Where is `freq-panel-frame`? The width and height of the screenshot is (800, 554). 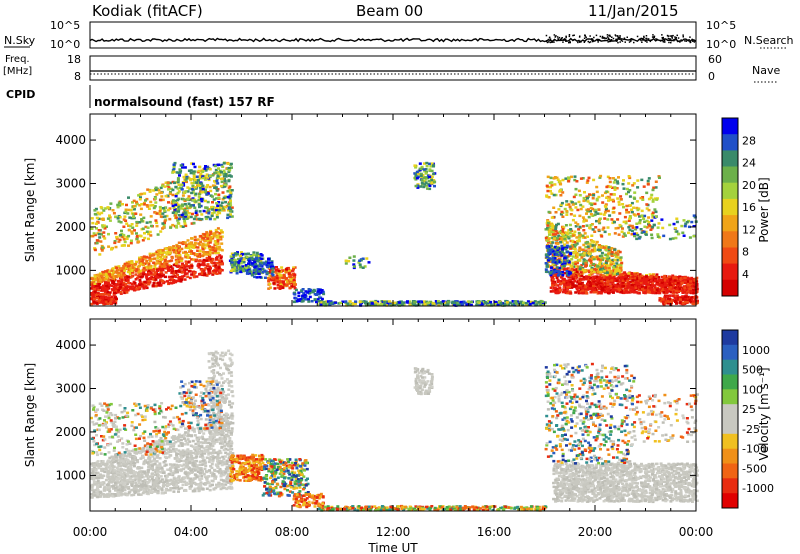 freq-panel-frame is located at coordinates (393, 68).